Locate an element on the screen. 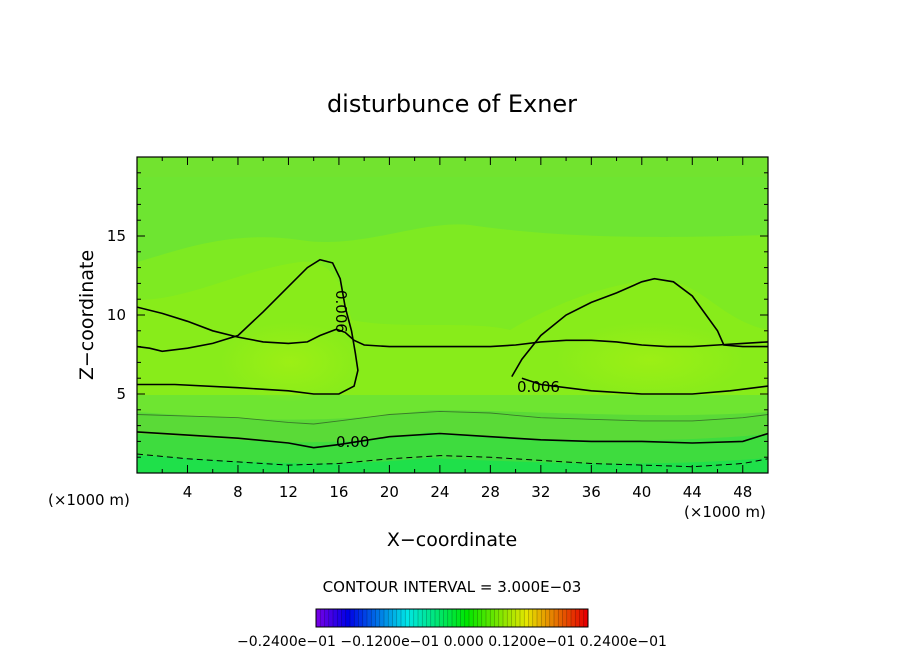 The width and height of the screenshot is (904, 654). x-tick-label: 36 is located at coordinates (591, 492).